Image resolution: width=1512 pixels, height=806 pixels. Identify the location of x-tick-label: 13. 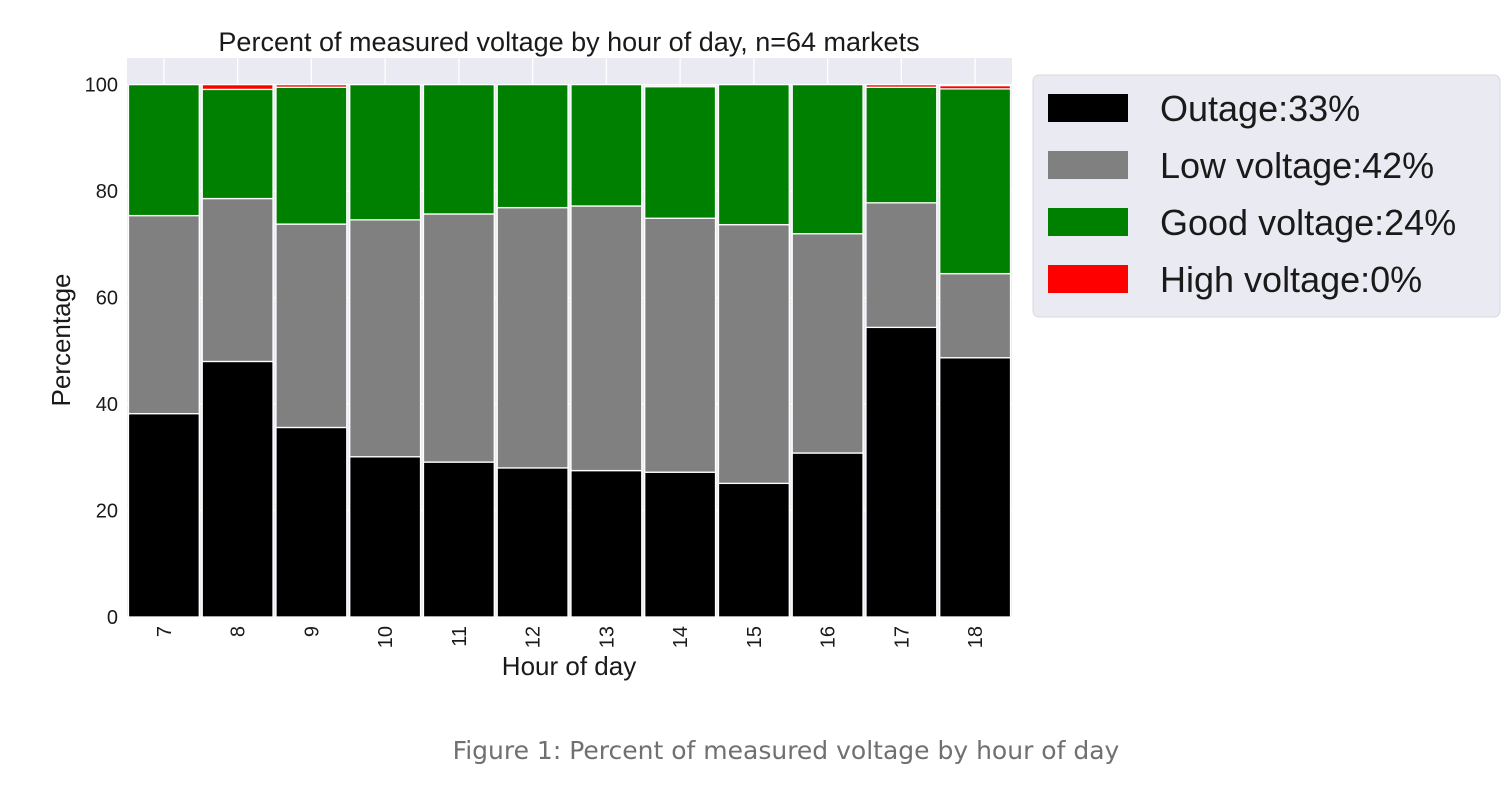
(607, 637).